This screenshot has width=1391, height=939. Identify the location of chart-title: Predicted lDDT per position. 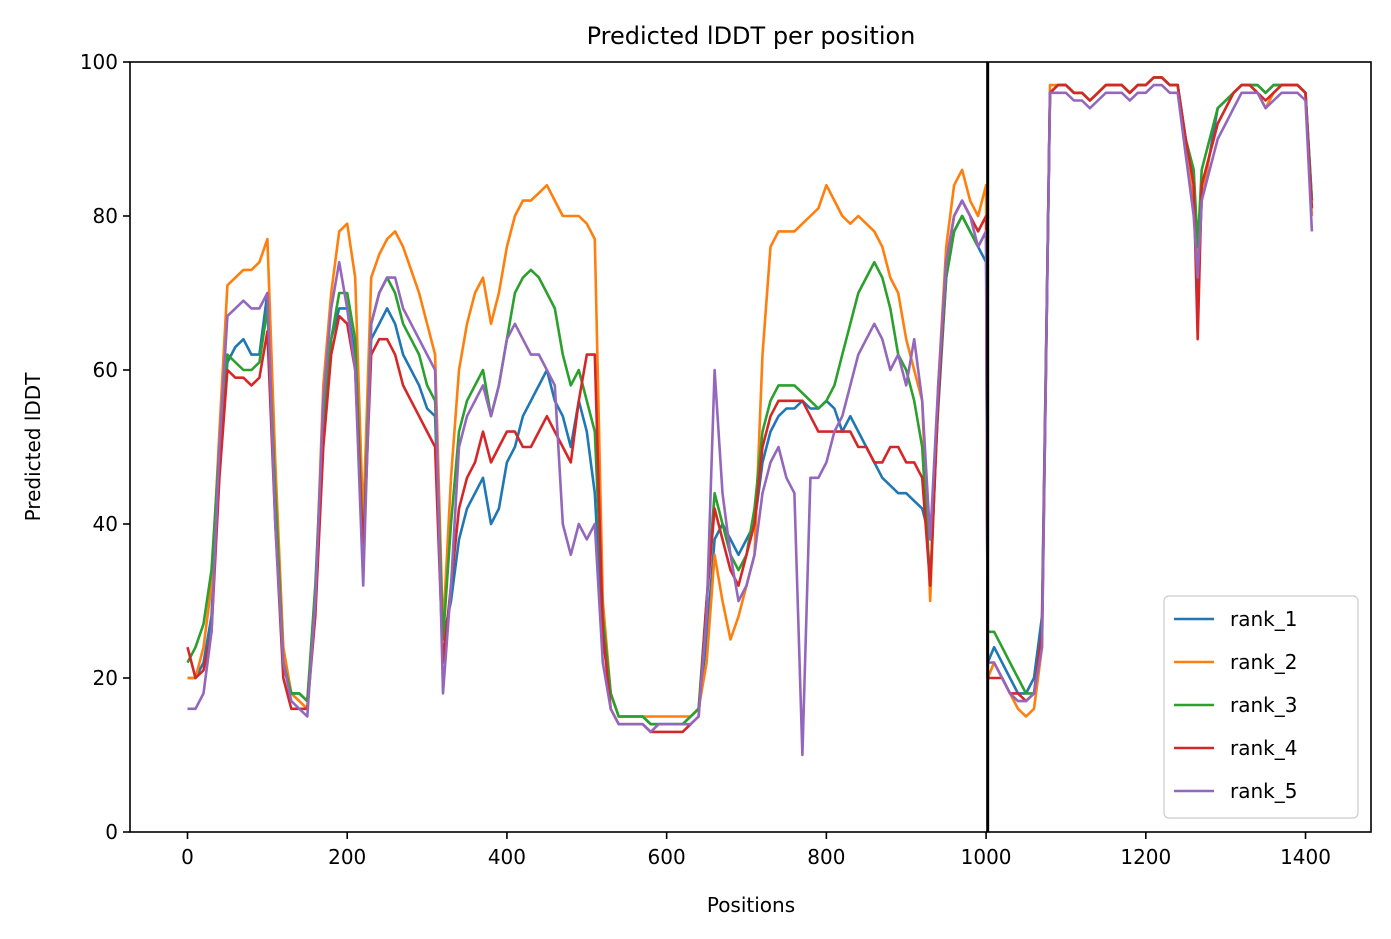
(751, 36).